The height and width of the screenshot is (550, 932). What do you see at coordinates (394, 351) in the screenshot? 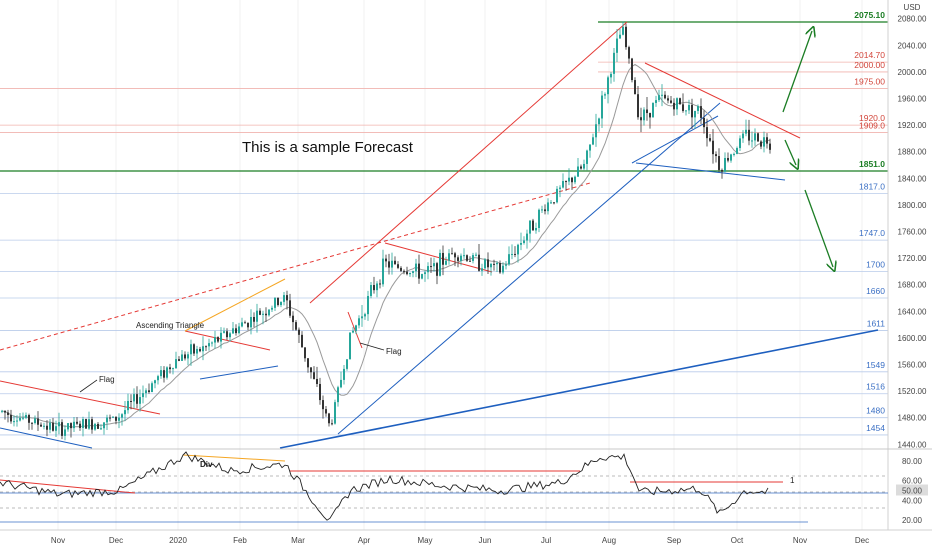
I see `pattern-label-flag-2: Flag` at bounding box center [394, 351].